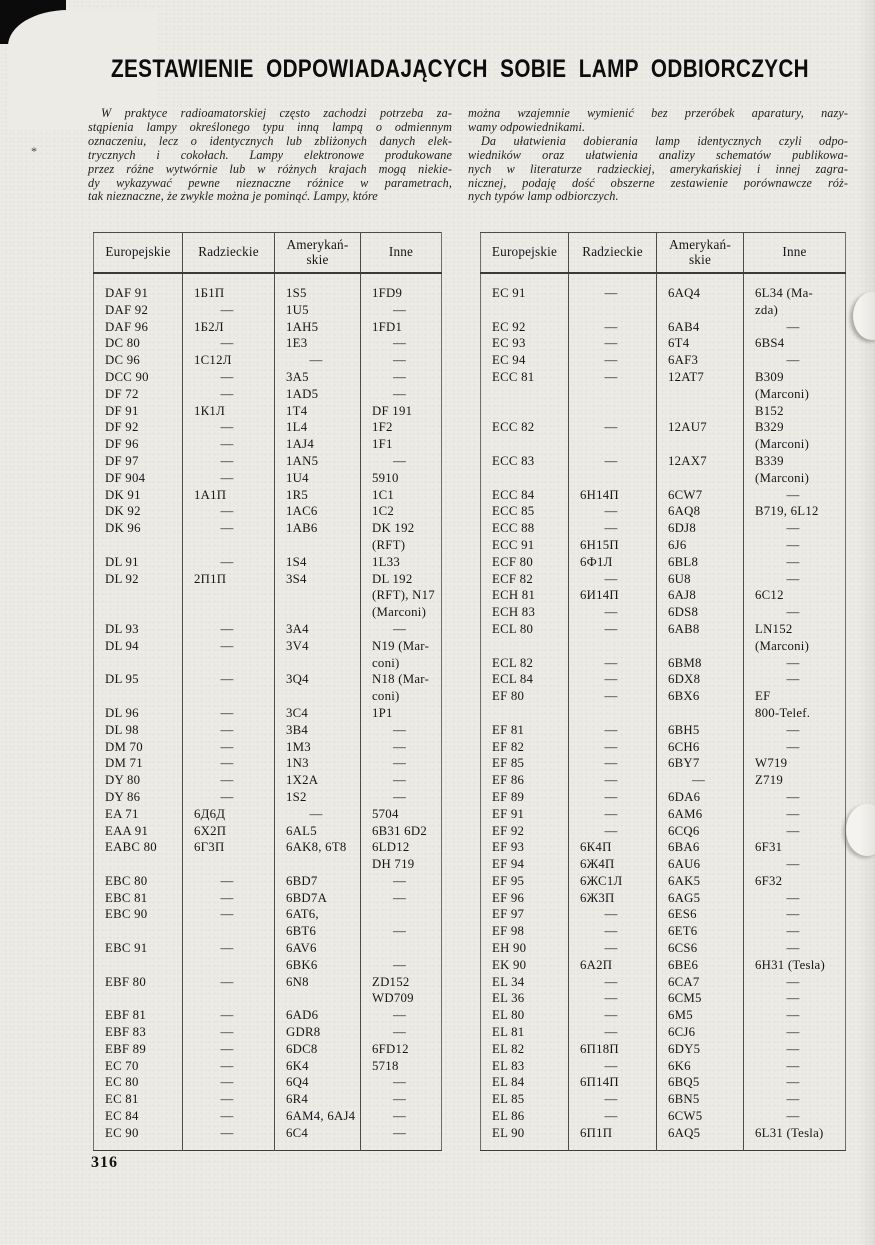 The image size is (875, 1245). What do you see at coordinates (126, 948) in the screenshot?
I see `cell: EBC 91` at bounding box center [126, 948].